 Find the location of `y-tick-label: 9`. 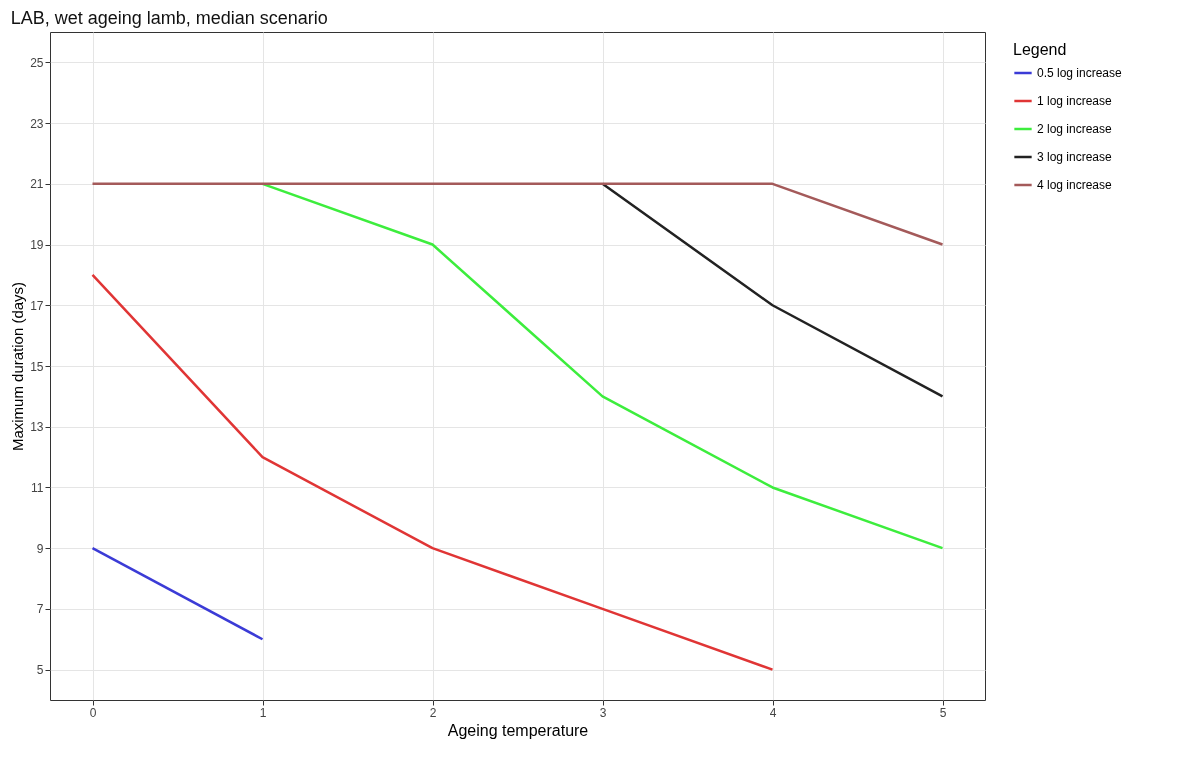

y-tick-label: 9 is located at coordinates (40, 548).